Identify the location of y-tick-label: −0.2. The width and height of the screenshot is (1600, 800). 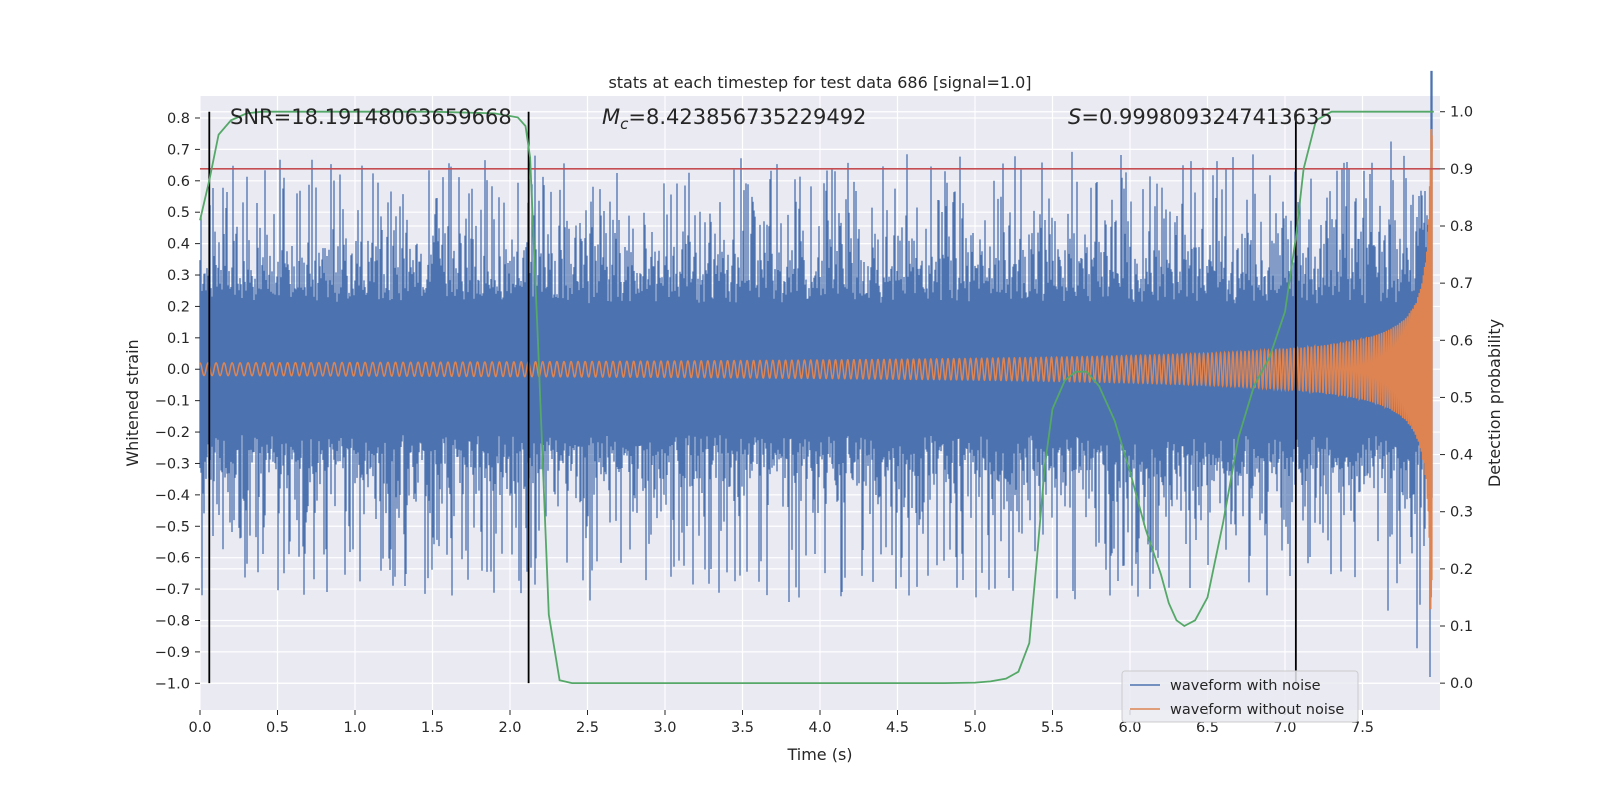
(172, 433).